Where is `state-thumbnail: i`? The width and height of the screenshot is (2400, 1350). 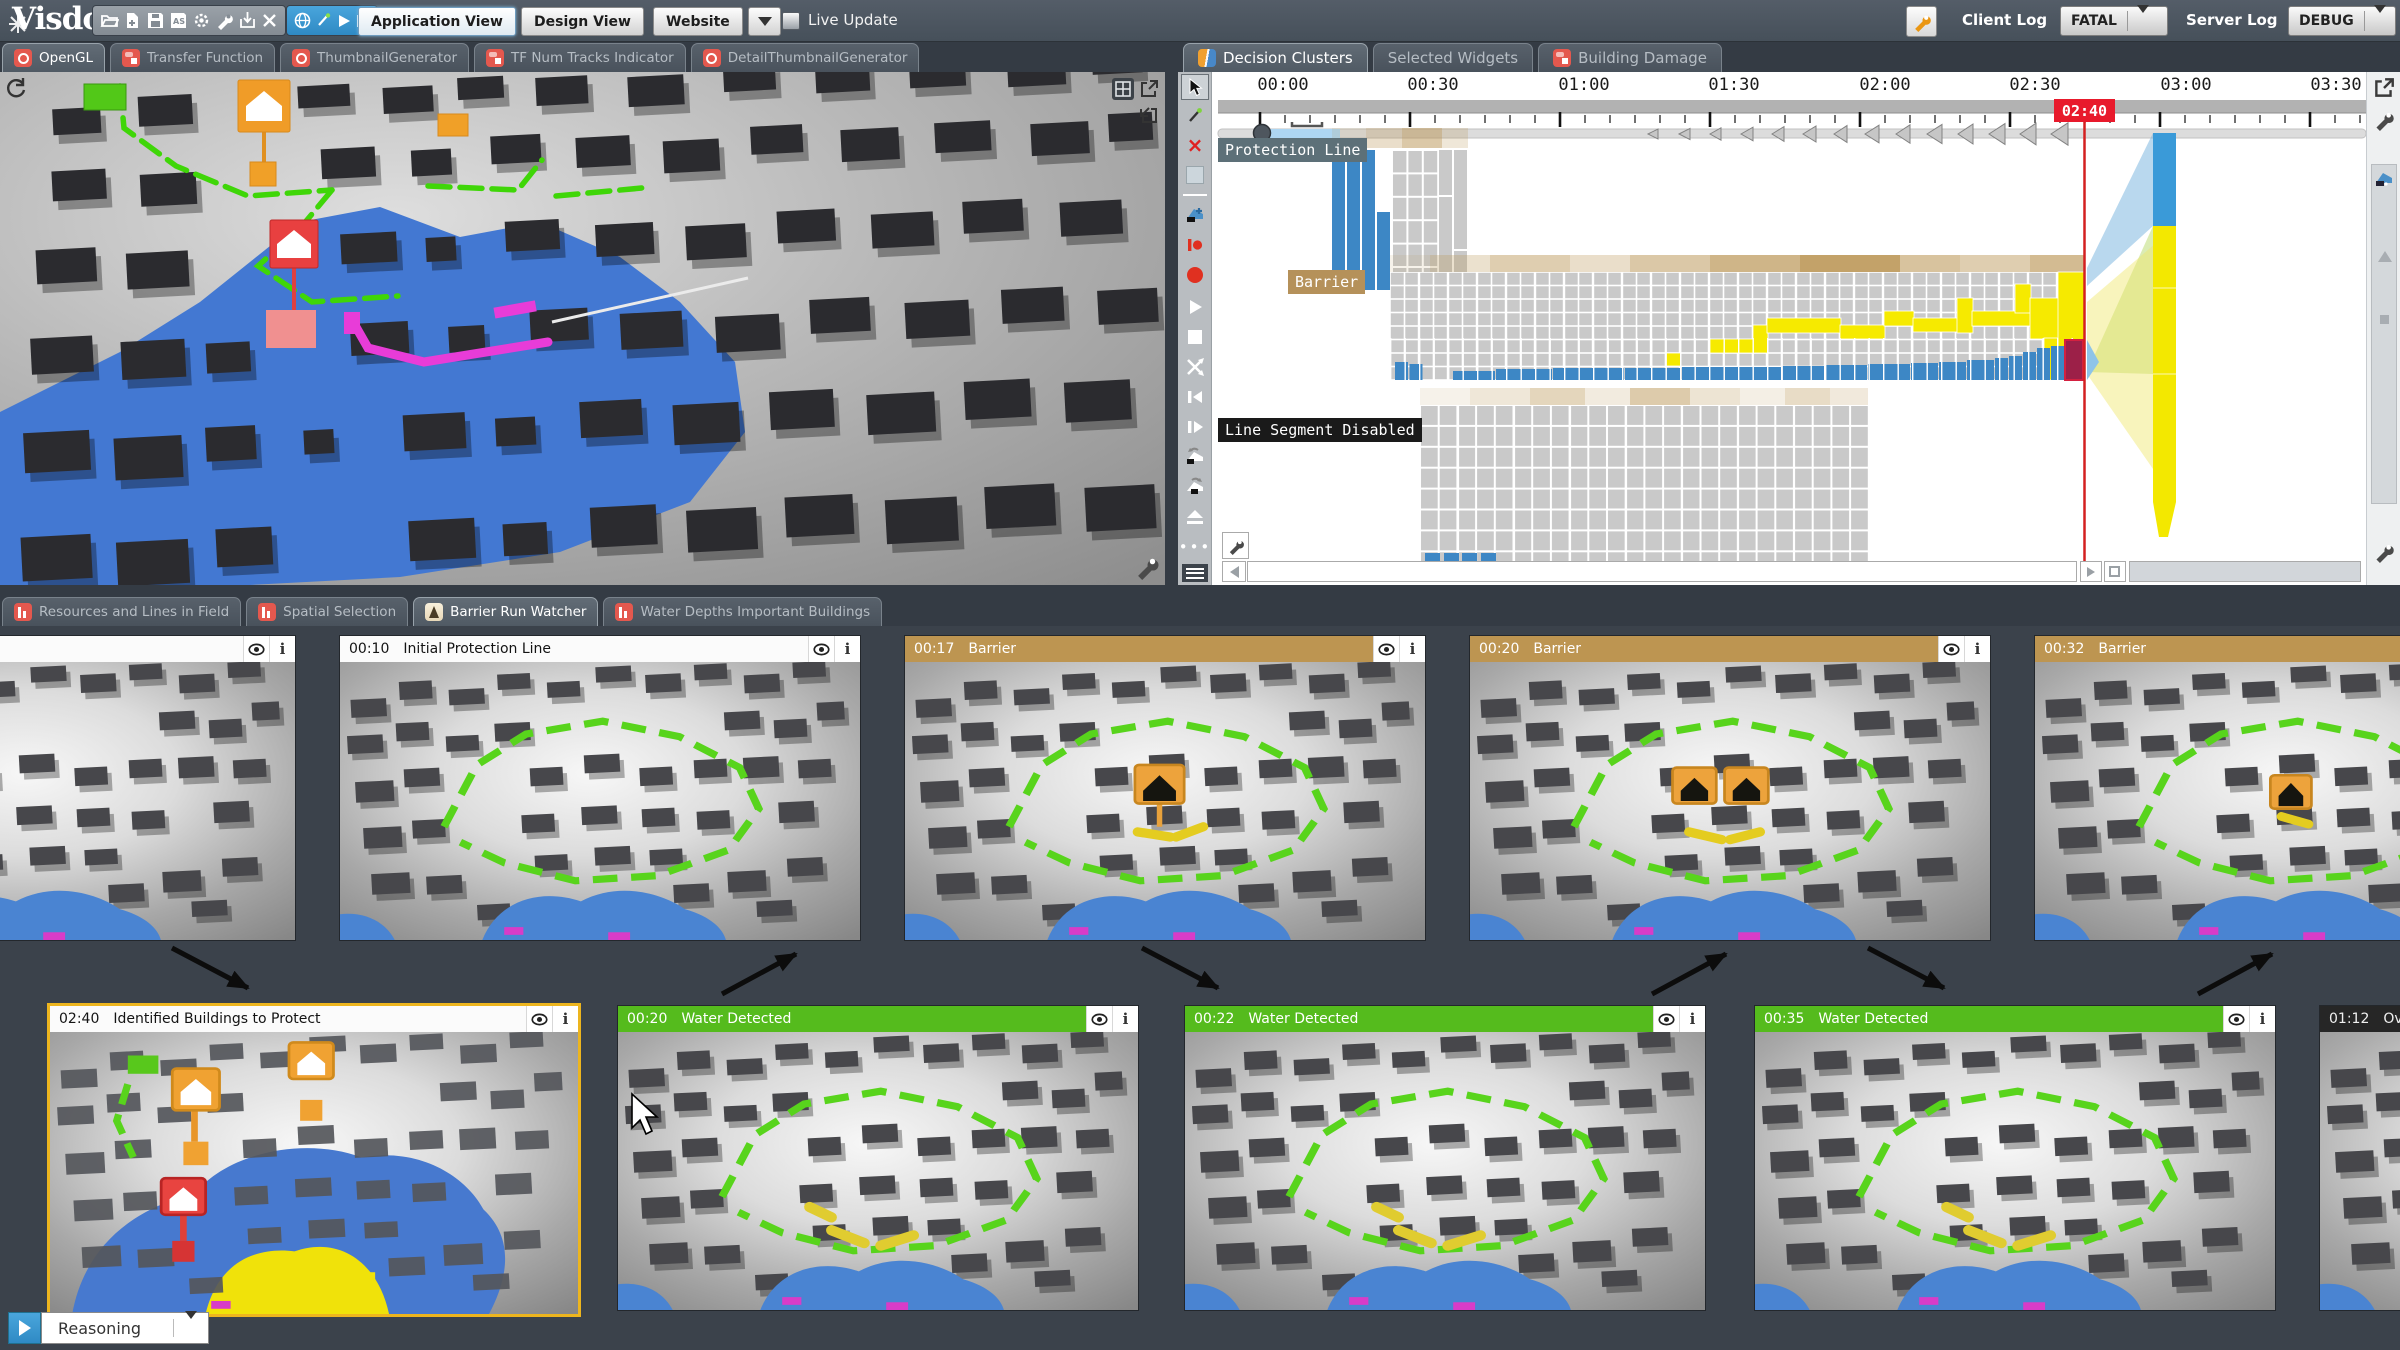 state-thumbnail: i is located at coordinates (147, 788).